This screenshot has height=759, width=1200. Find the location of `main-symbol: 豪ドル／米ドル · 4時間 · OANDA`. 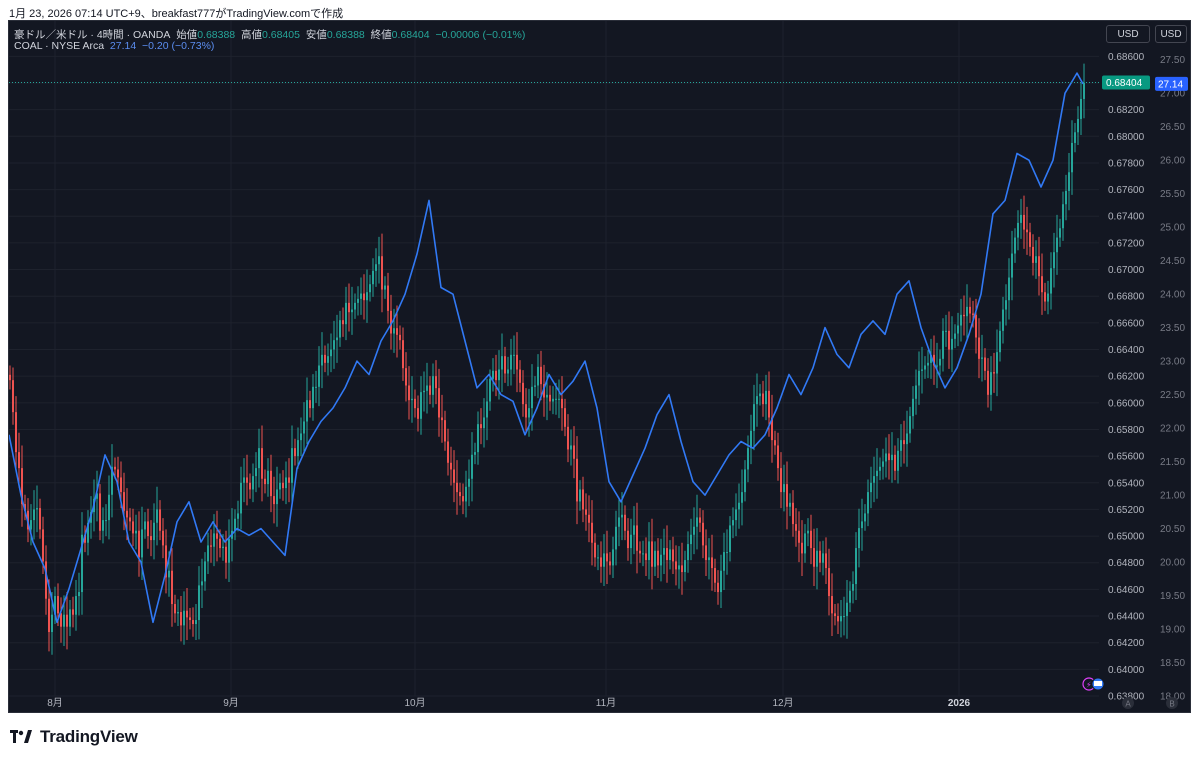

main-symbol: 豪ドル／米ドル · 4時間 · OANDA is located at coordinates (92, 35).